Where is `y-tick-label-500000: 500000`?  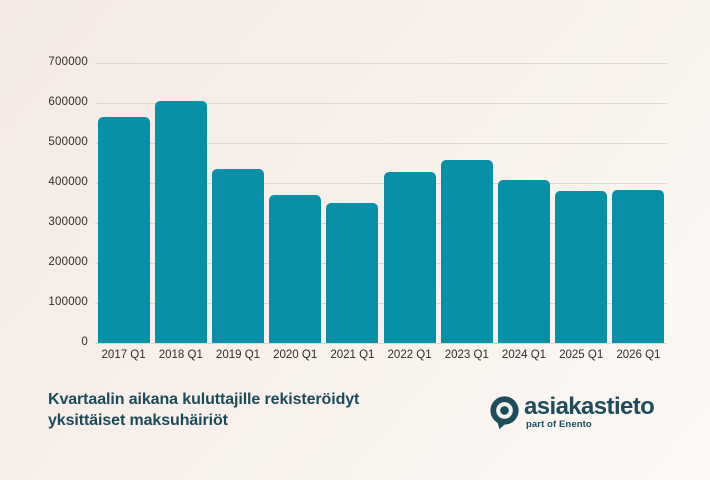
y-tick-label-500000: 500000 is located at coordinates (68, 142).